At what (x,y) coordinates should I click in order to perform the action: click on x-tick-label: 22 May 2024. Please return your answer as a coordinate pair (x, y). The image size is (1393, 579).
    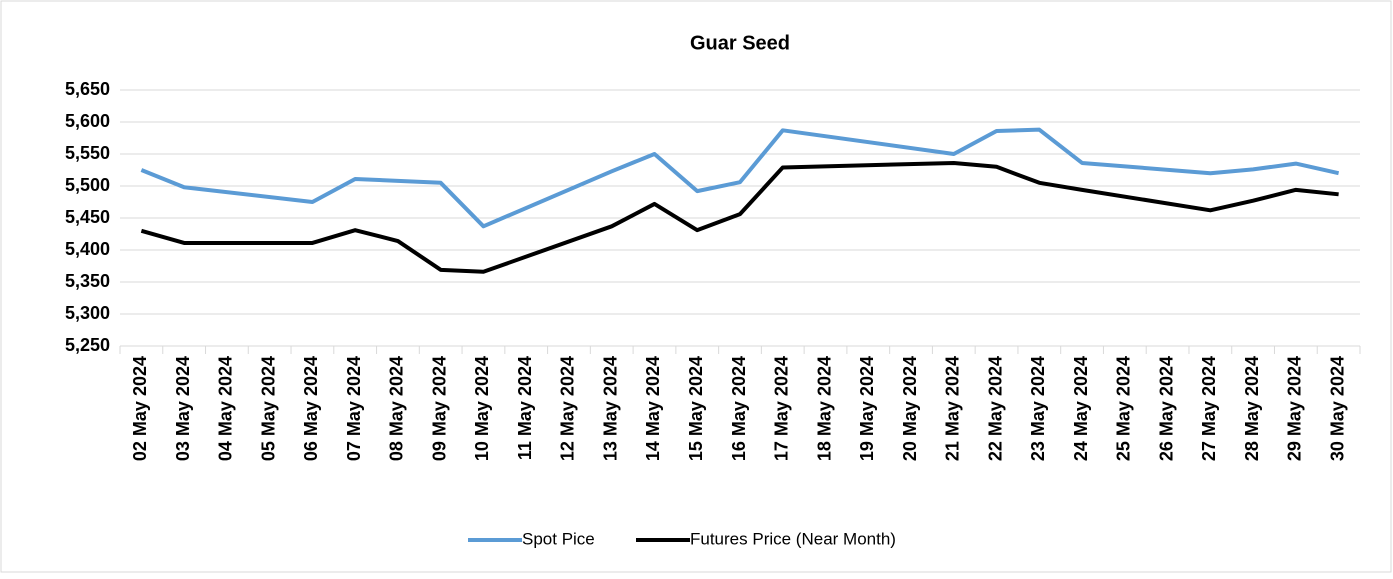
    Looking at the image, I should click on (995, 408).